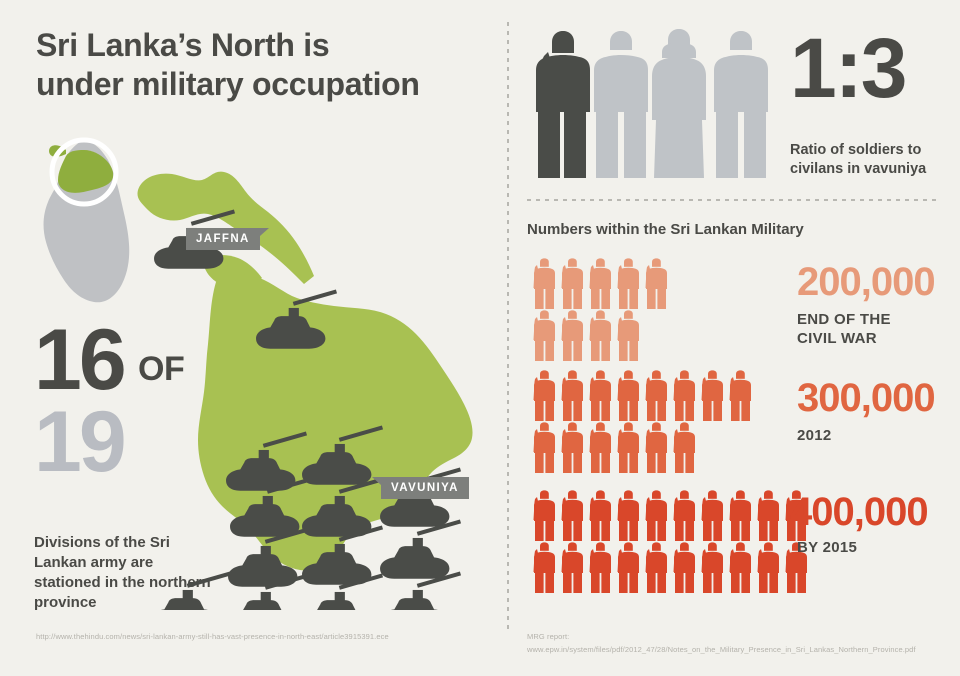  What do you see at coordinates (844, 319) in the screenshot?
I see `caption-line-1: END OF THE` at bounding box center [844, 319].